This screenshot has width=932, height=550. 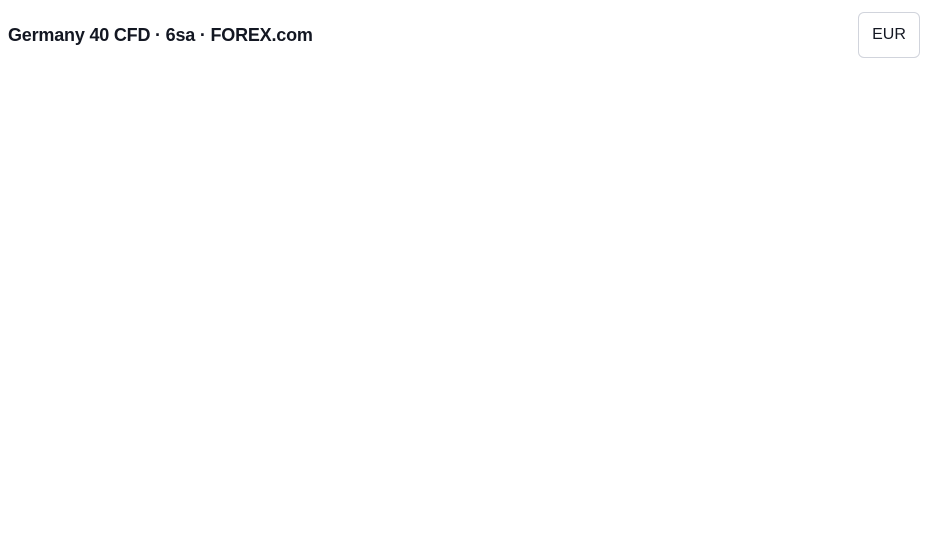 What do you see at coordinates (893, 270) in the screenshot?
I see `y-tick-label: 24.400,0` at bounding box center [893, 270].